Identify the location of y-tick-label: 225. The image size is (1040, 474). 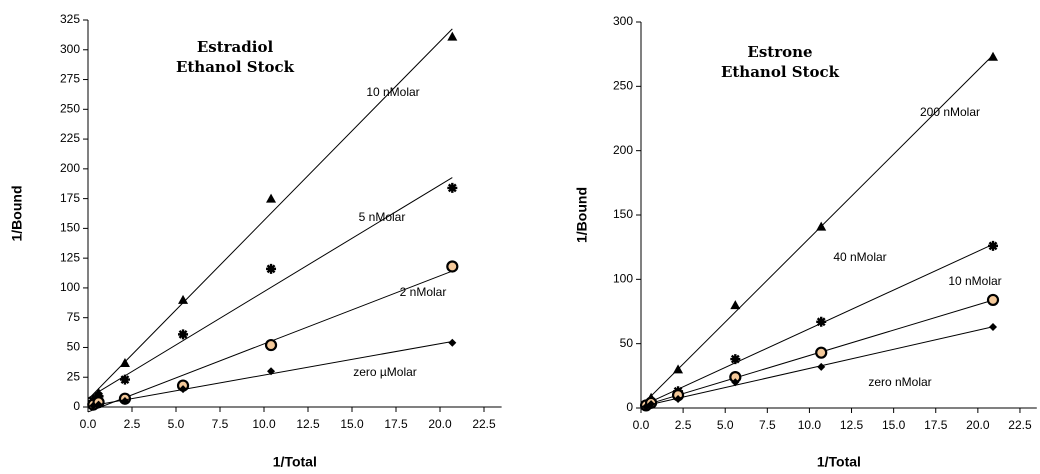
(70, 138).